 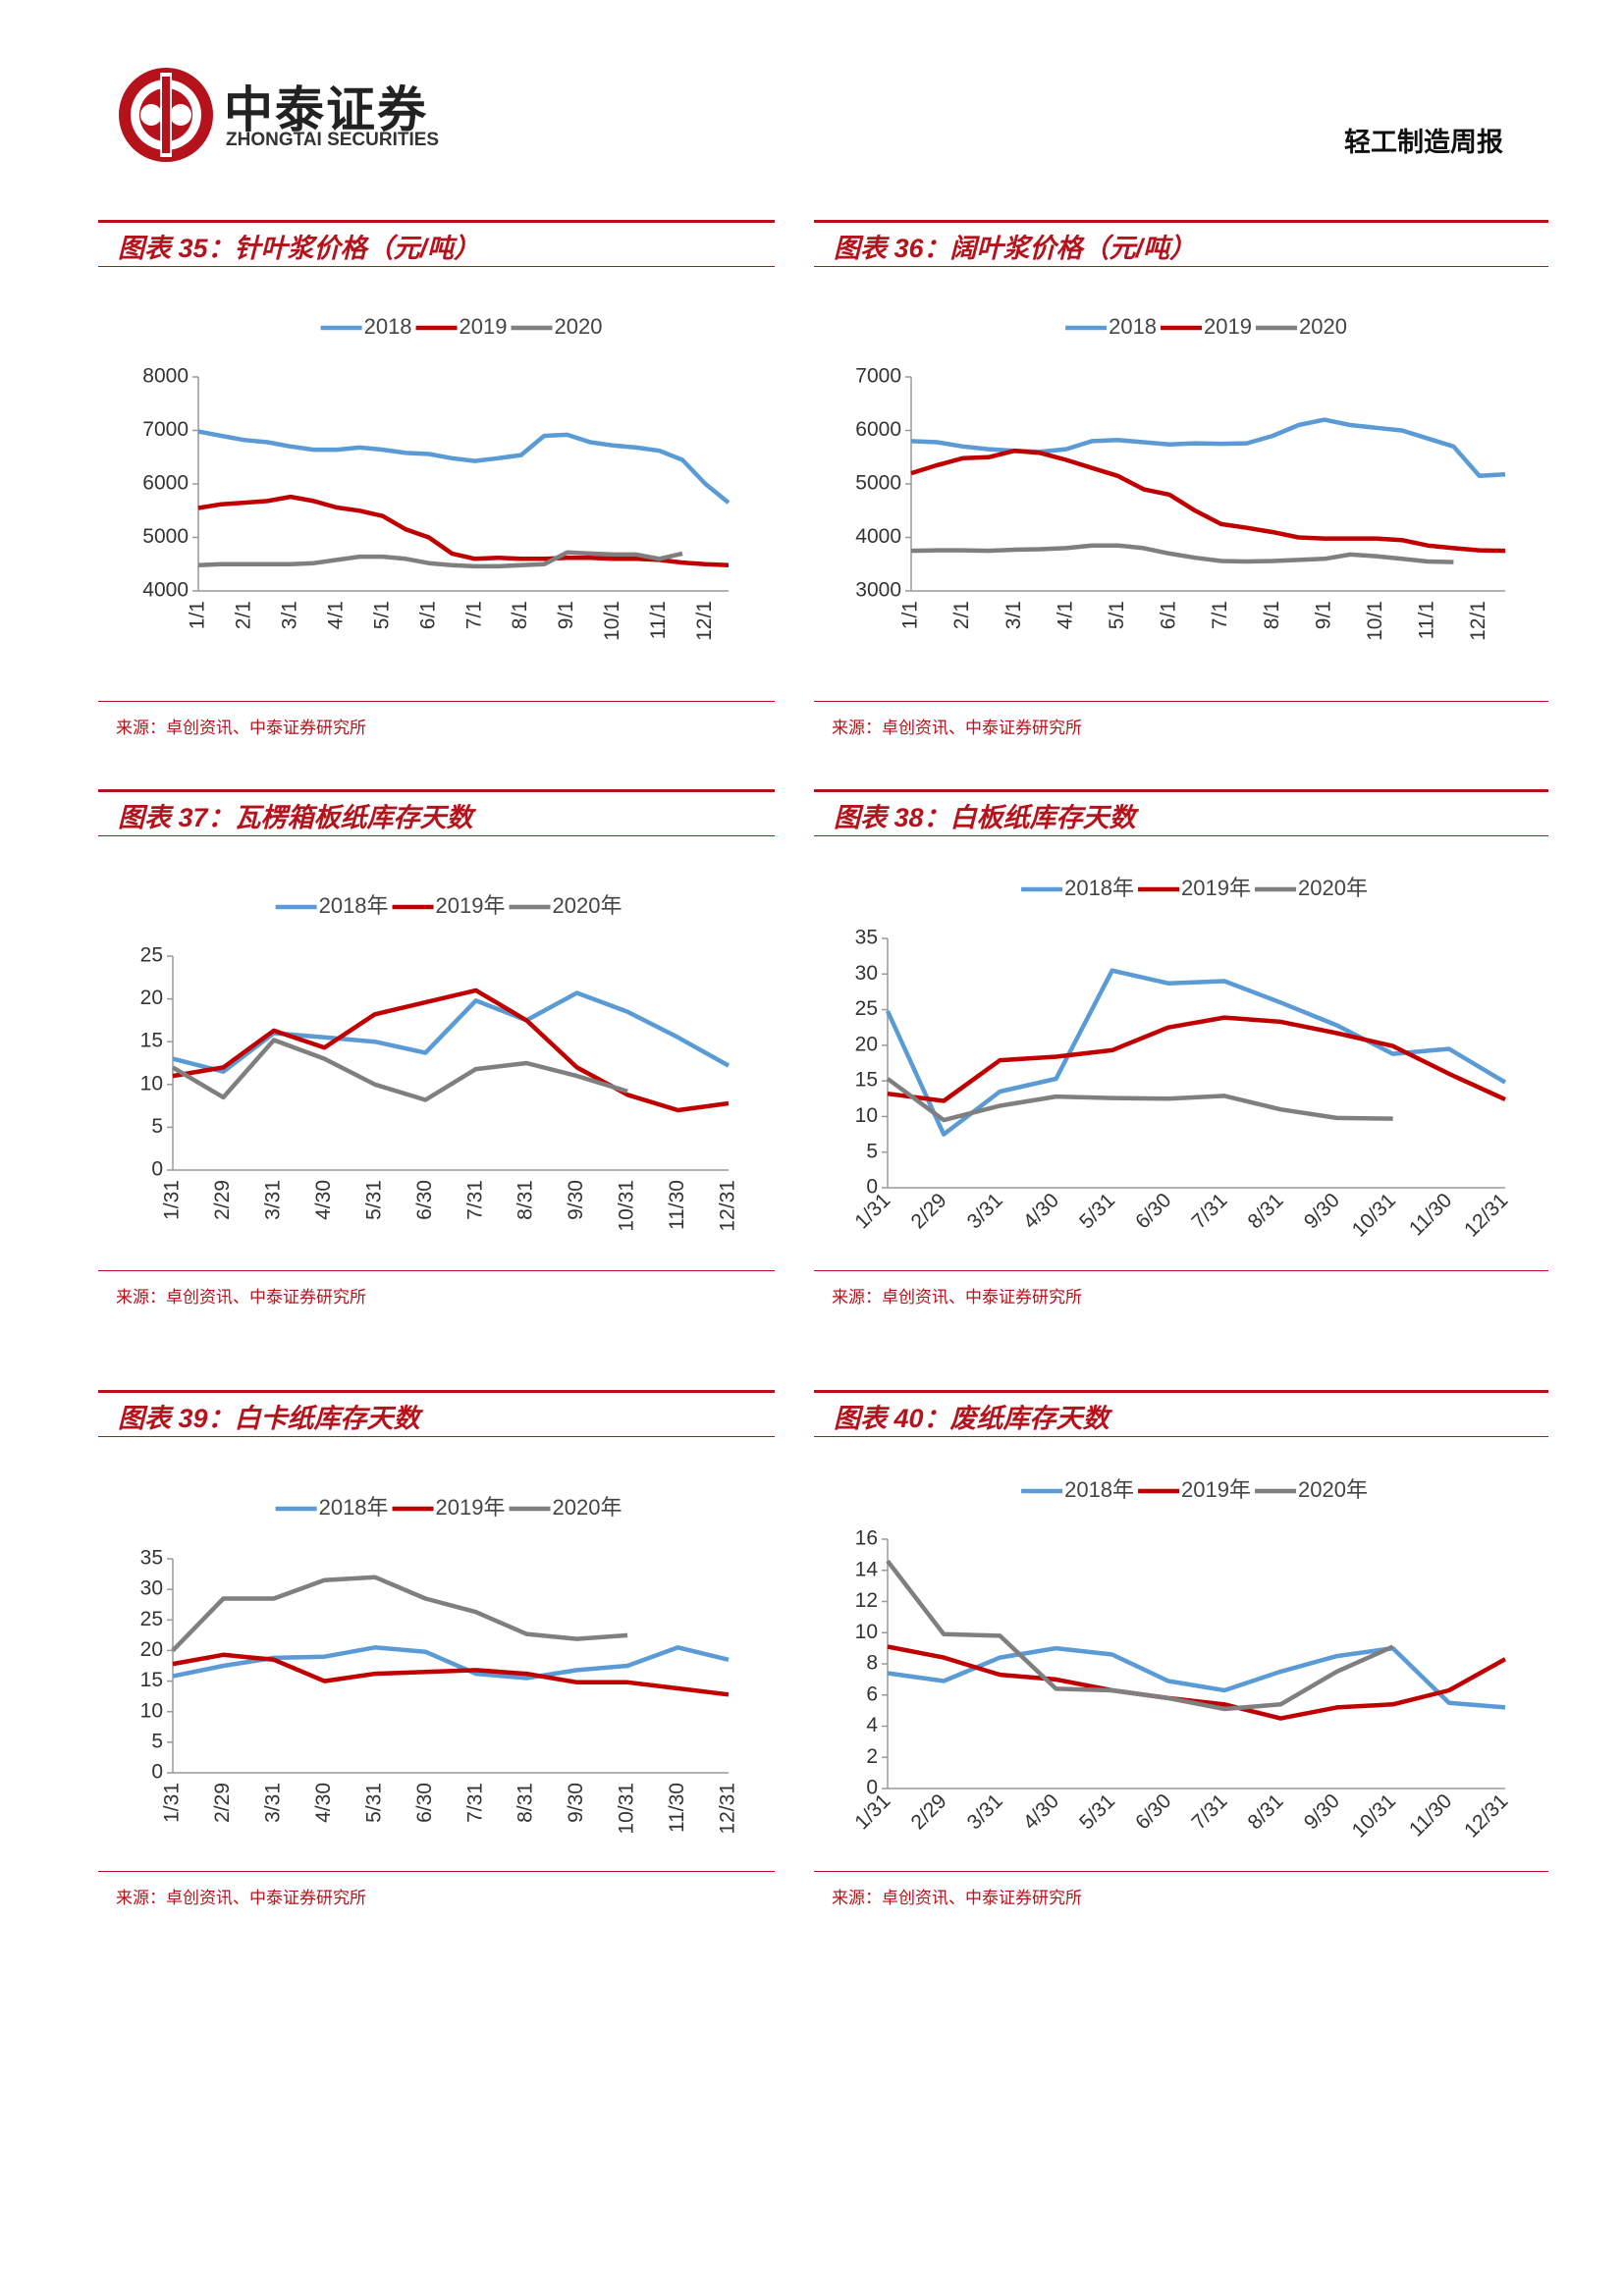 What do you see at coordinates (151, 1649) in the screenshot?
I see `y-tick-label: 20` at bounding box center [151, 1649].